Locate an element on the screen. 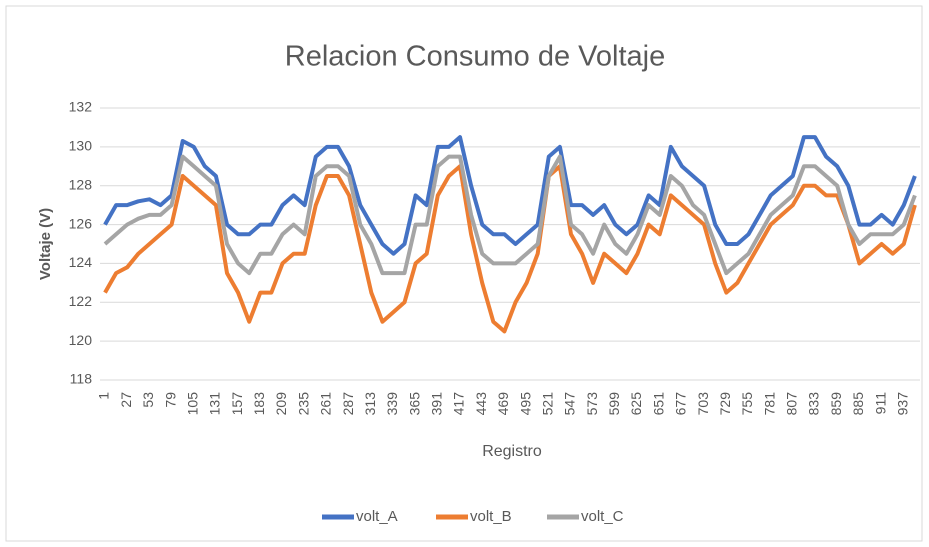 The image size is (929, 547). x-tick-label: 261 is located at coordinates (326, 404).